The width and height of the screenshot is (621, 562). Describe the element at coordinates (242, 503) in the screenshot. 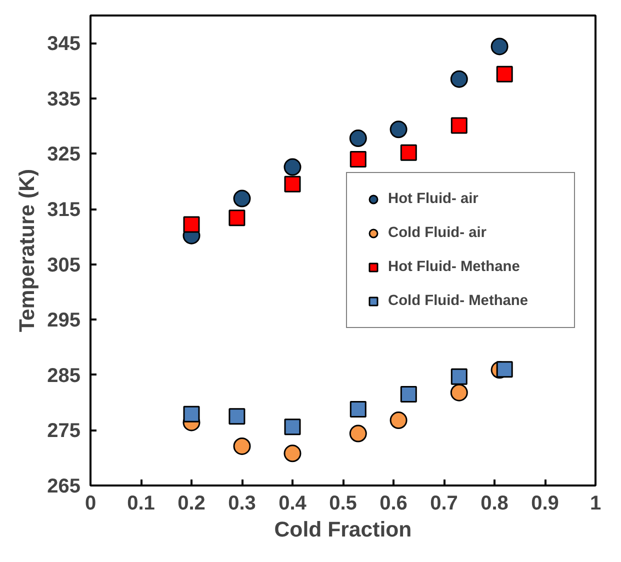

I see `x-tick-label: 0.3` at that location.